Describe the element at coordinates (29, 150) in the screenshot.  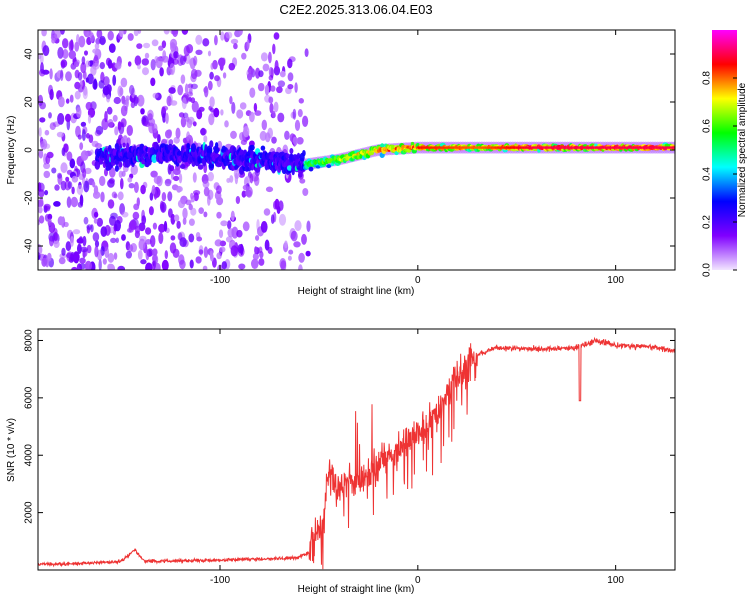
I see `spectrogram-y-tick-label: 0` at that location.